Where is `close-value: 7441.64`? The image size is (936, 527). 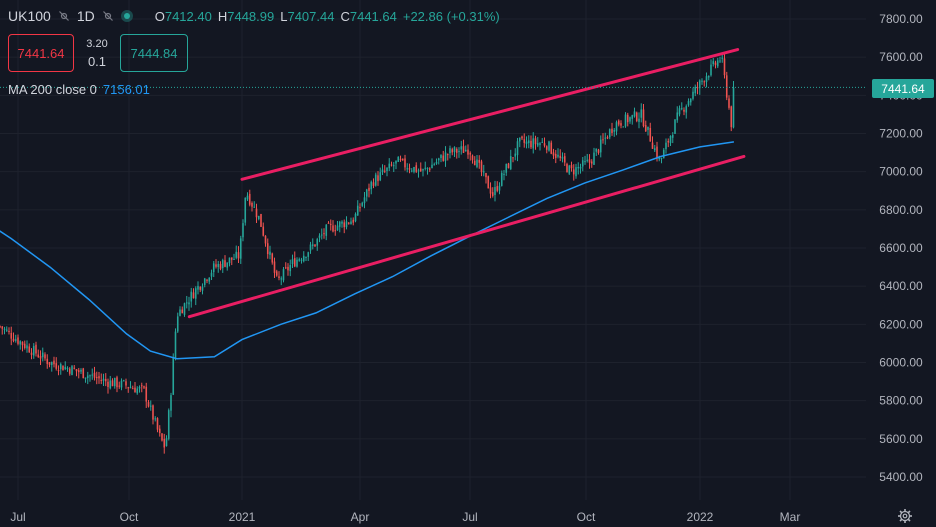
close-value: 7441.64 is located at coordinates (373, 16).